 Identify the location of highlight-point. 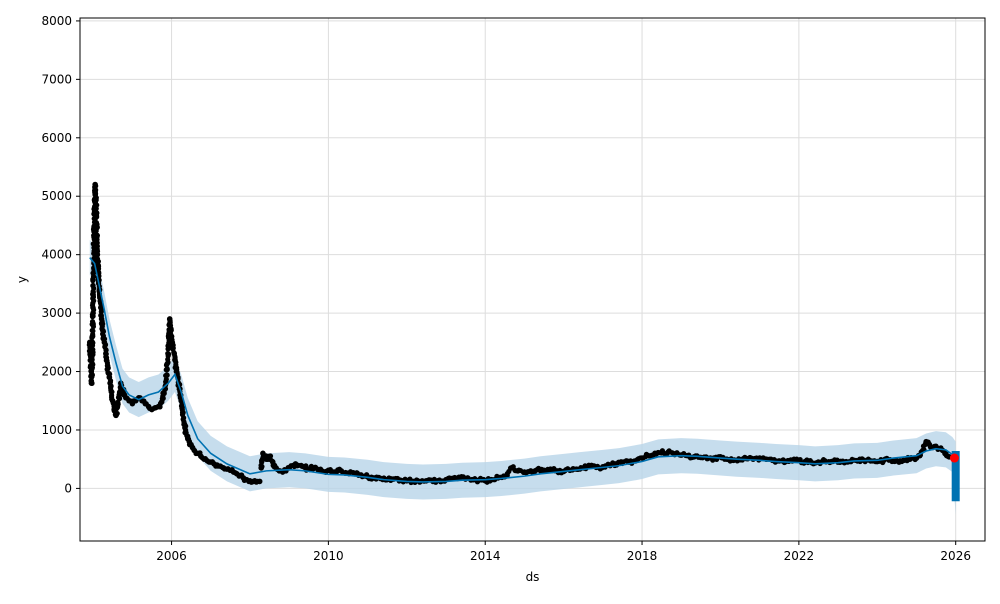
(954, 458).